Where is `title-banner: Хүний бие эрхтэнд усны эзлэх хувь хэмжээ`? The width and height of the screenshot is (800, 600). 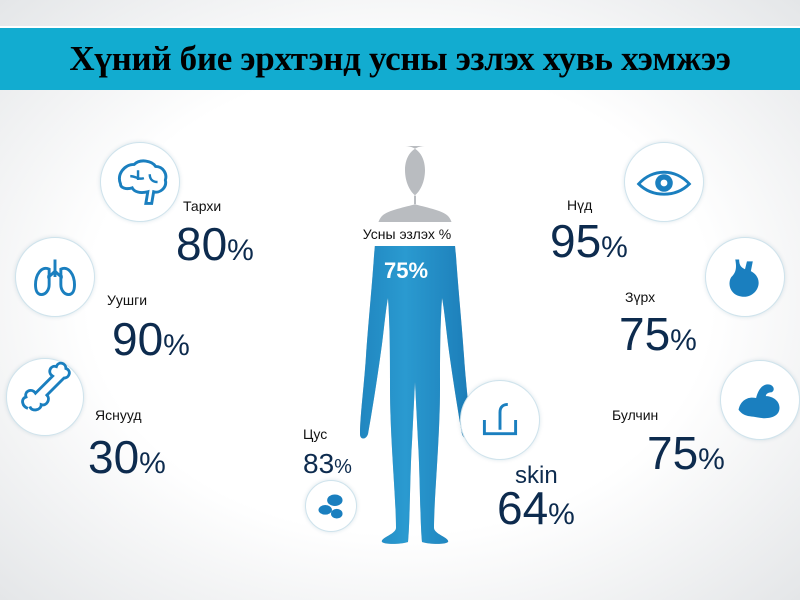 title-banner: Хүний бие эрхтэнд усны эзлэх хувь хэмжээ is located at coordinates (400, 58).